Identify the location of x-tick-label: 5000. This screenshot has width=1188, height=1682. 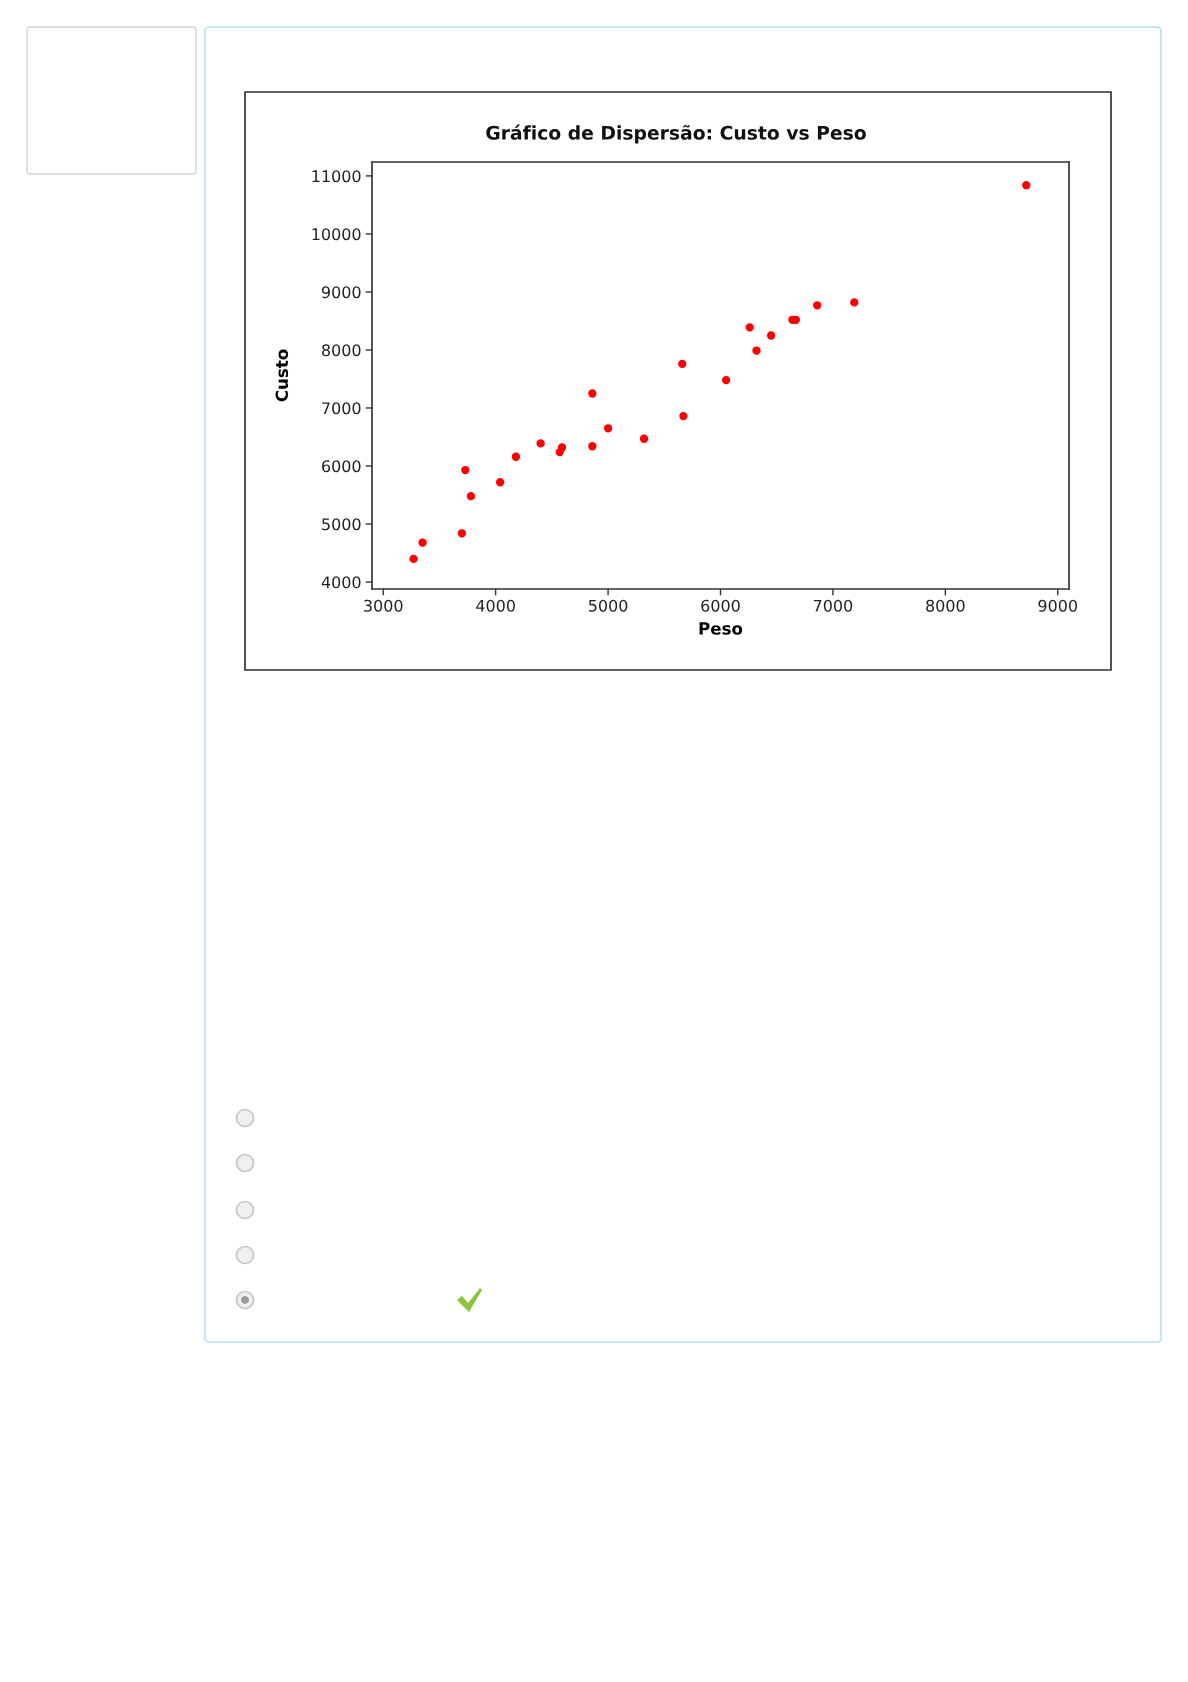
(608, 605).